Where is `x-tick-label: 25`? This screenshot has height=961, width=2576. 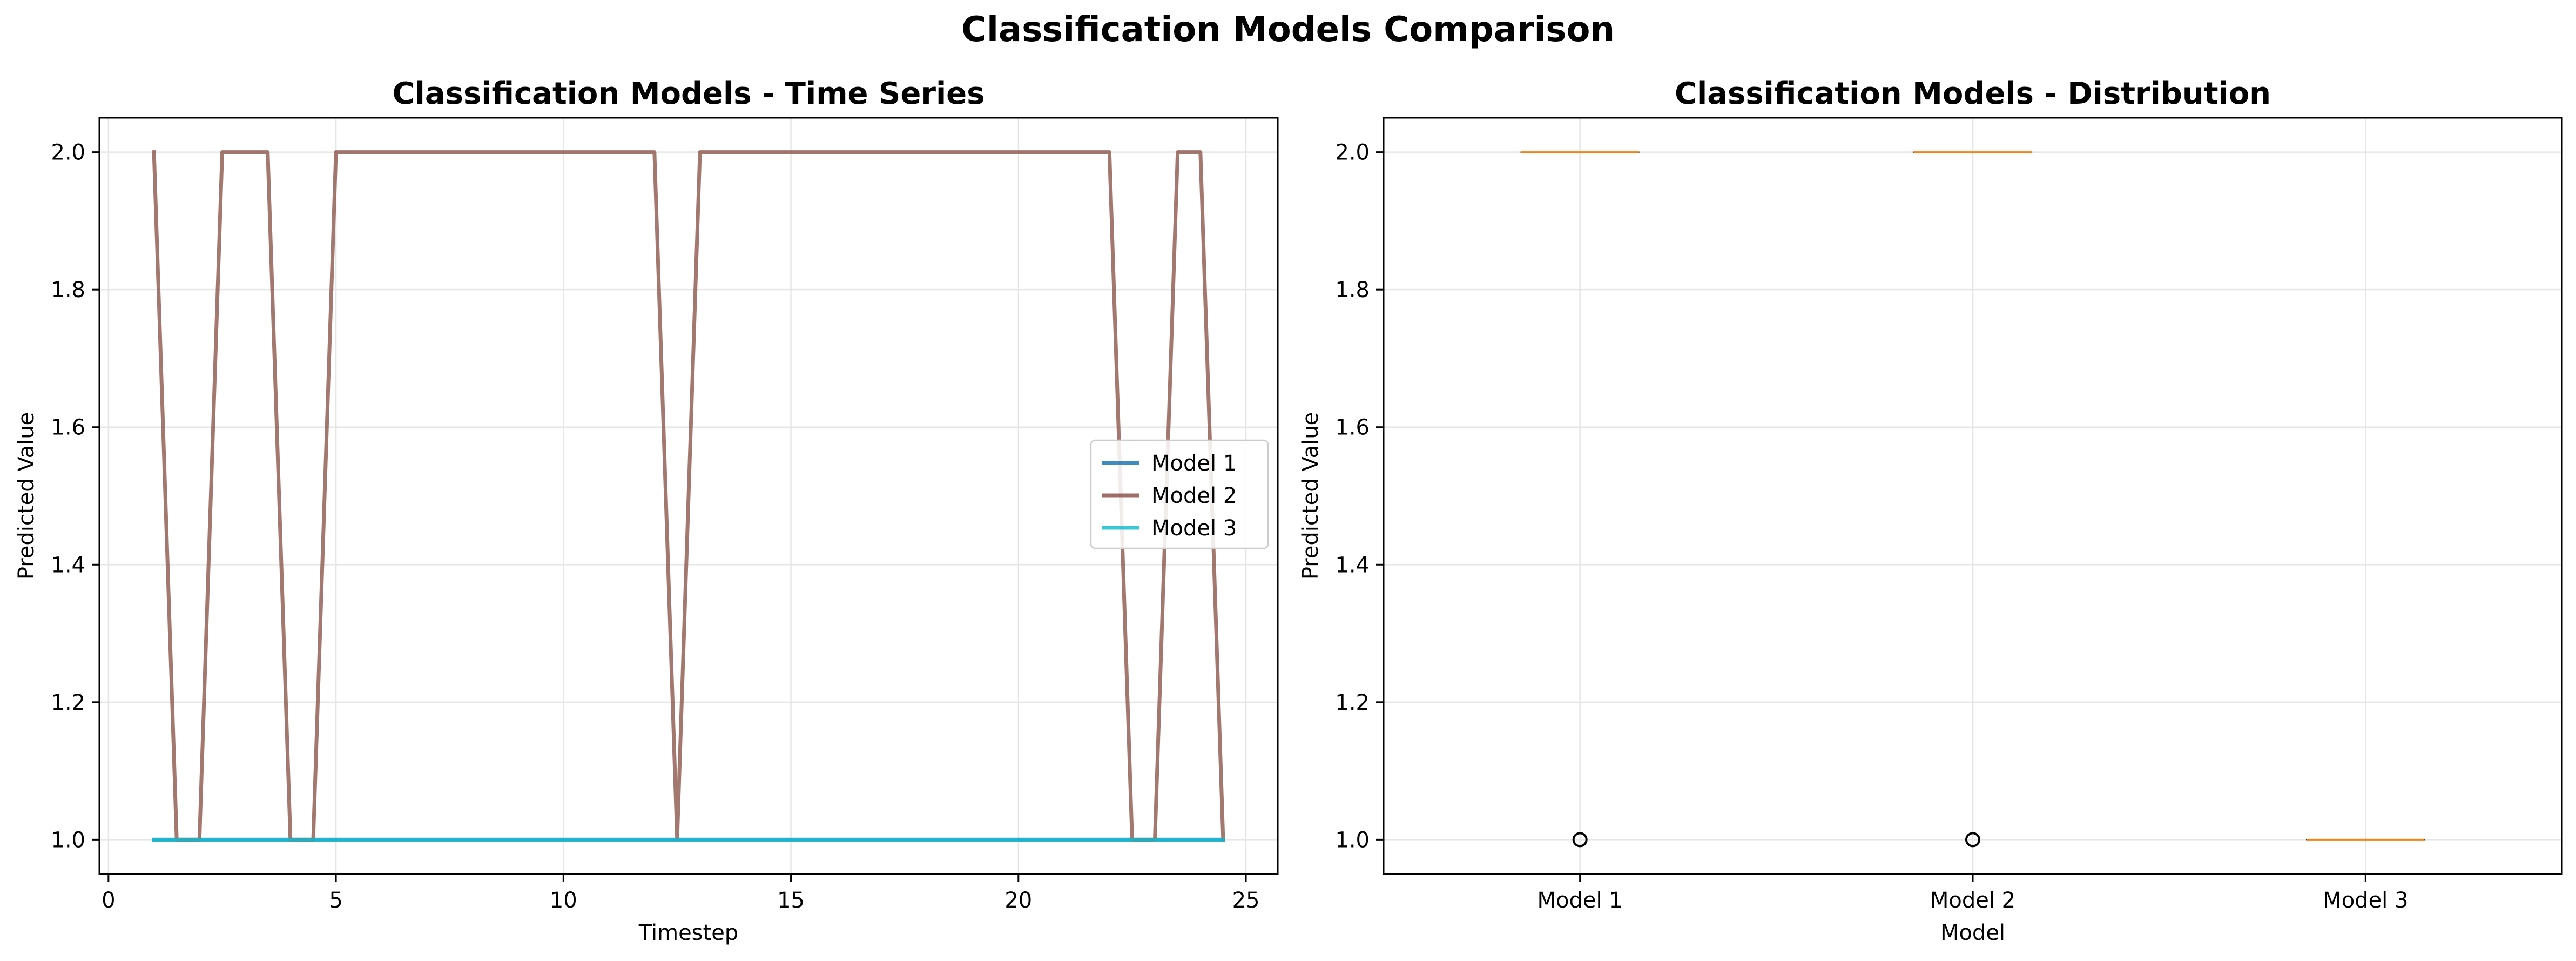 x-tick-label: 25 is located at coordinates (1246, 900).